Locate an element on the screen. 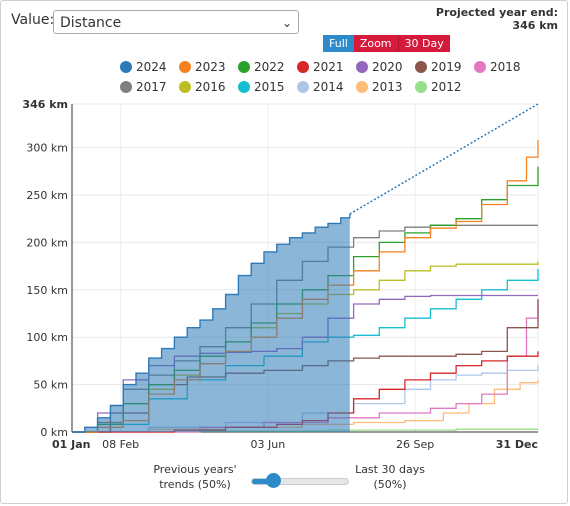 This screenshot has width=570, height=506. legend-item-2017: 2017 is located at coordinates (143, 87).